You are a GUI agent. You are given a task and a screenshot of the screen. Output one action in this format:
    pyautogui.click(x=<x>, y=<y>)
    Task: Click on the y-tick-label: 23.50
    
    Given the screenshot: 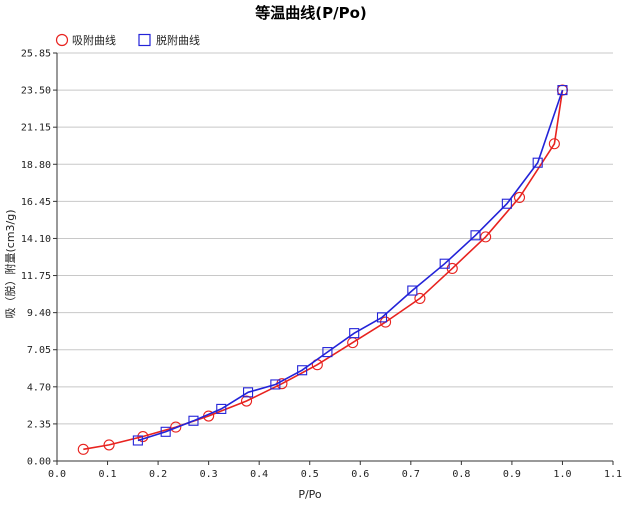 What is the action you would take?
    pyautogui.click(x=36, y=91)
    